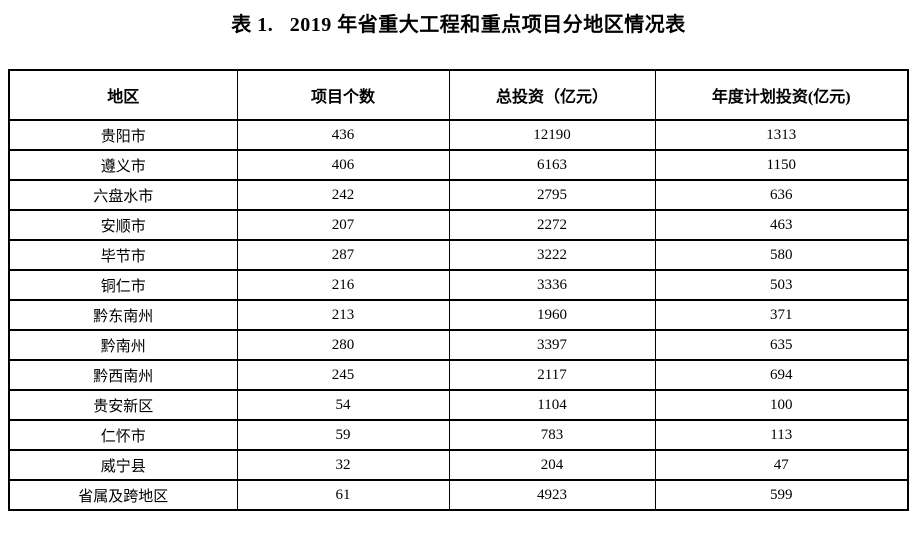 Image resolution: width=917 pixels, height=533 pixels. Describe the element at coordinates (123, 375) in the screenshot. I see `region-cell: 黔西南州` at that location.